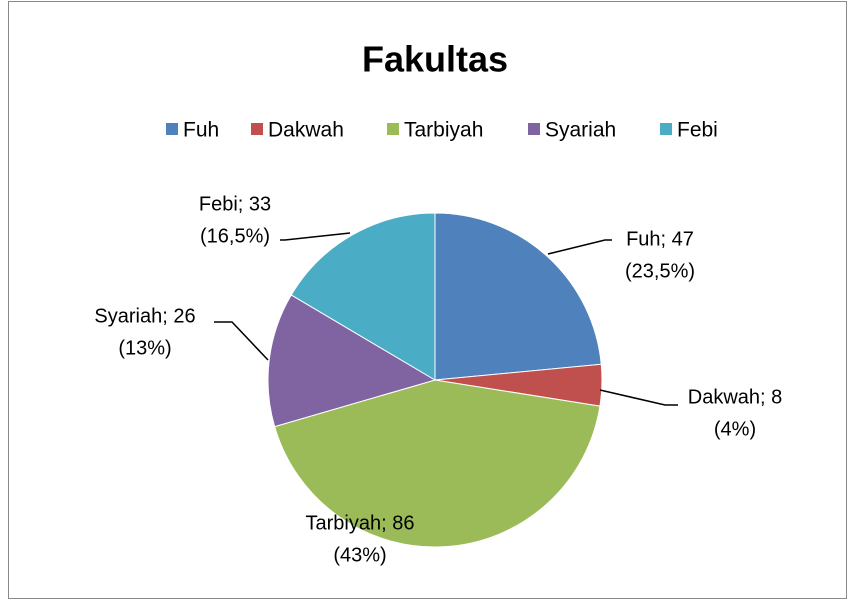  Describe the element at coordinates (235, 204) in the screenshot. I see `data-label: Febi; 33` at that location.